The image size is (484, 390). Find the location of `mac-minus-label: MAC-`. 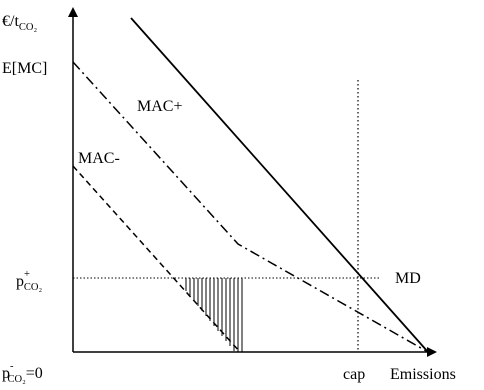

mac-minus-label: MAC- is located at coordinates (99, 158).